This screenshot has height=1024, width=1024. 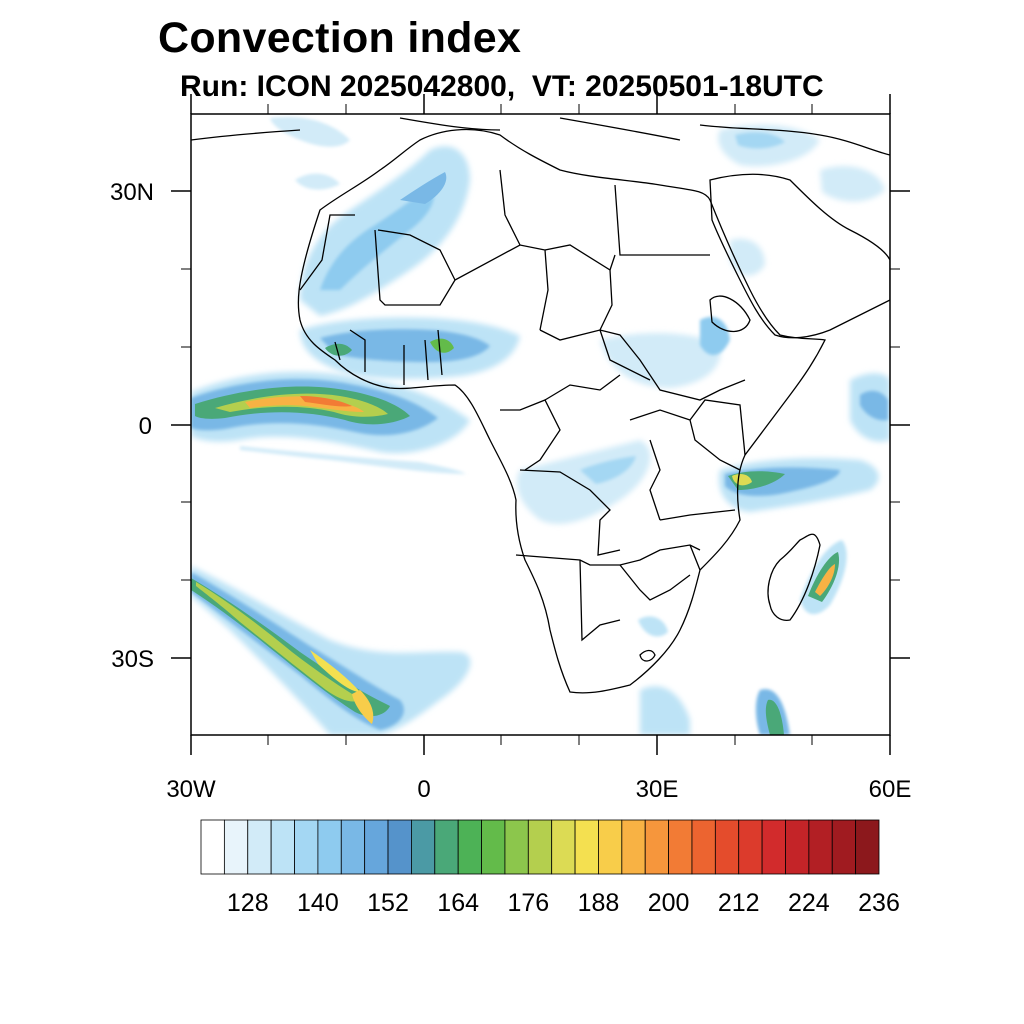 What do you see at coordinates (870, 407) in the screenshot?
I see `indian-ocean-convection` at bounding box center [870, 407].